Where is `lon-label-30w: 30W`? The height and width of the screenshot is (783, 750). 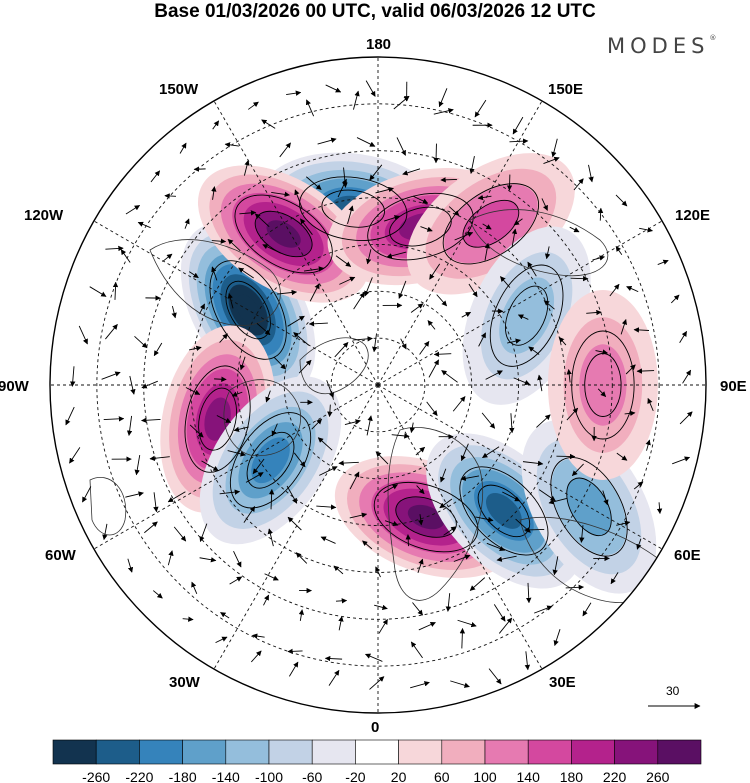 lon-label-30w: 30W is located at coordinates (184, 682).